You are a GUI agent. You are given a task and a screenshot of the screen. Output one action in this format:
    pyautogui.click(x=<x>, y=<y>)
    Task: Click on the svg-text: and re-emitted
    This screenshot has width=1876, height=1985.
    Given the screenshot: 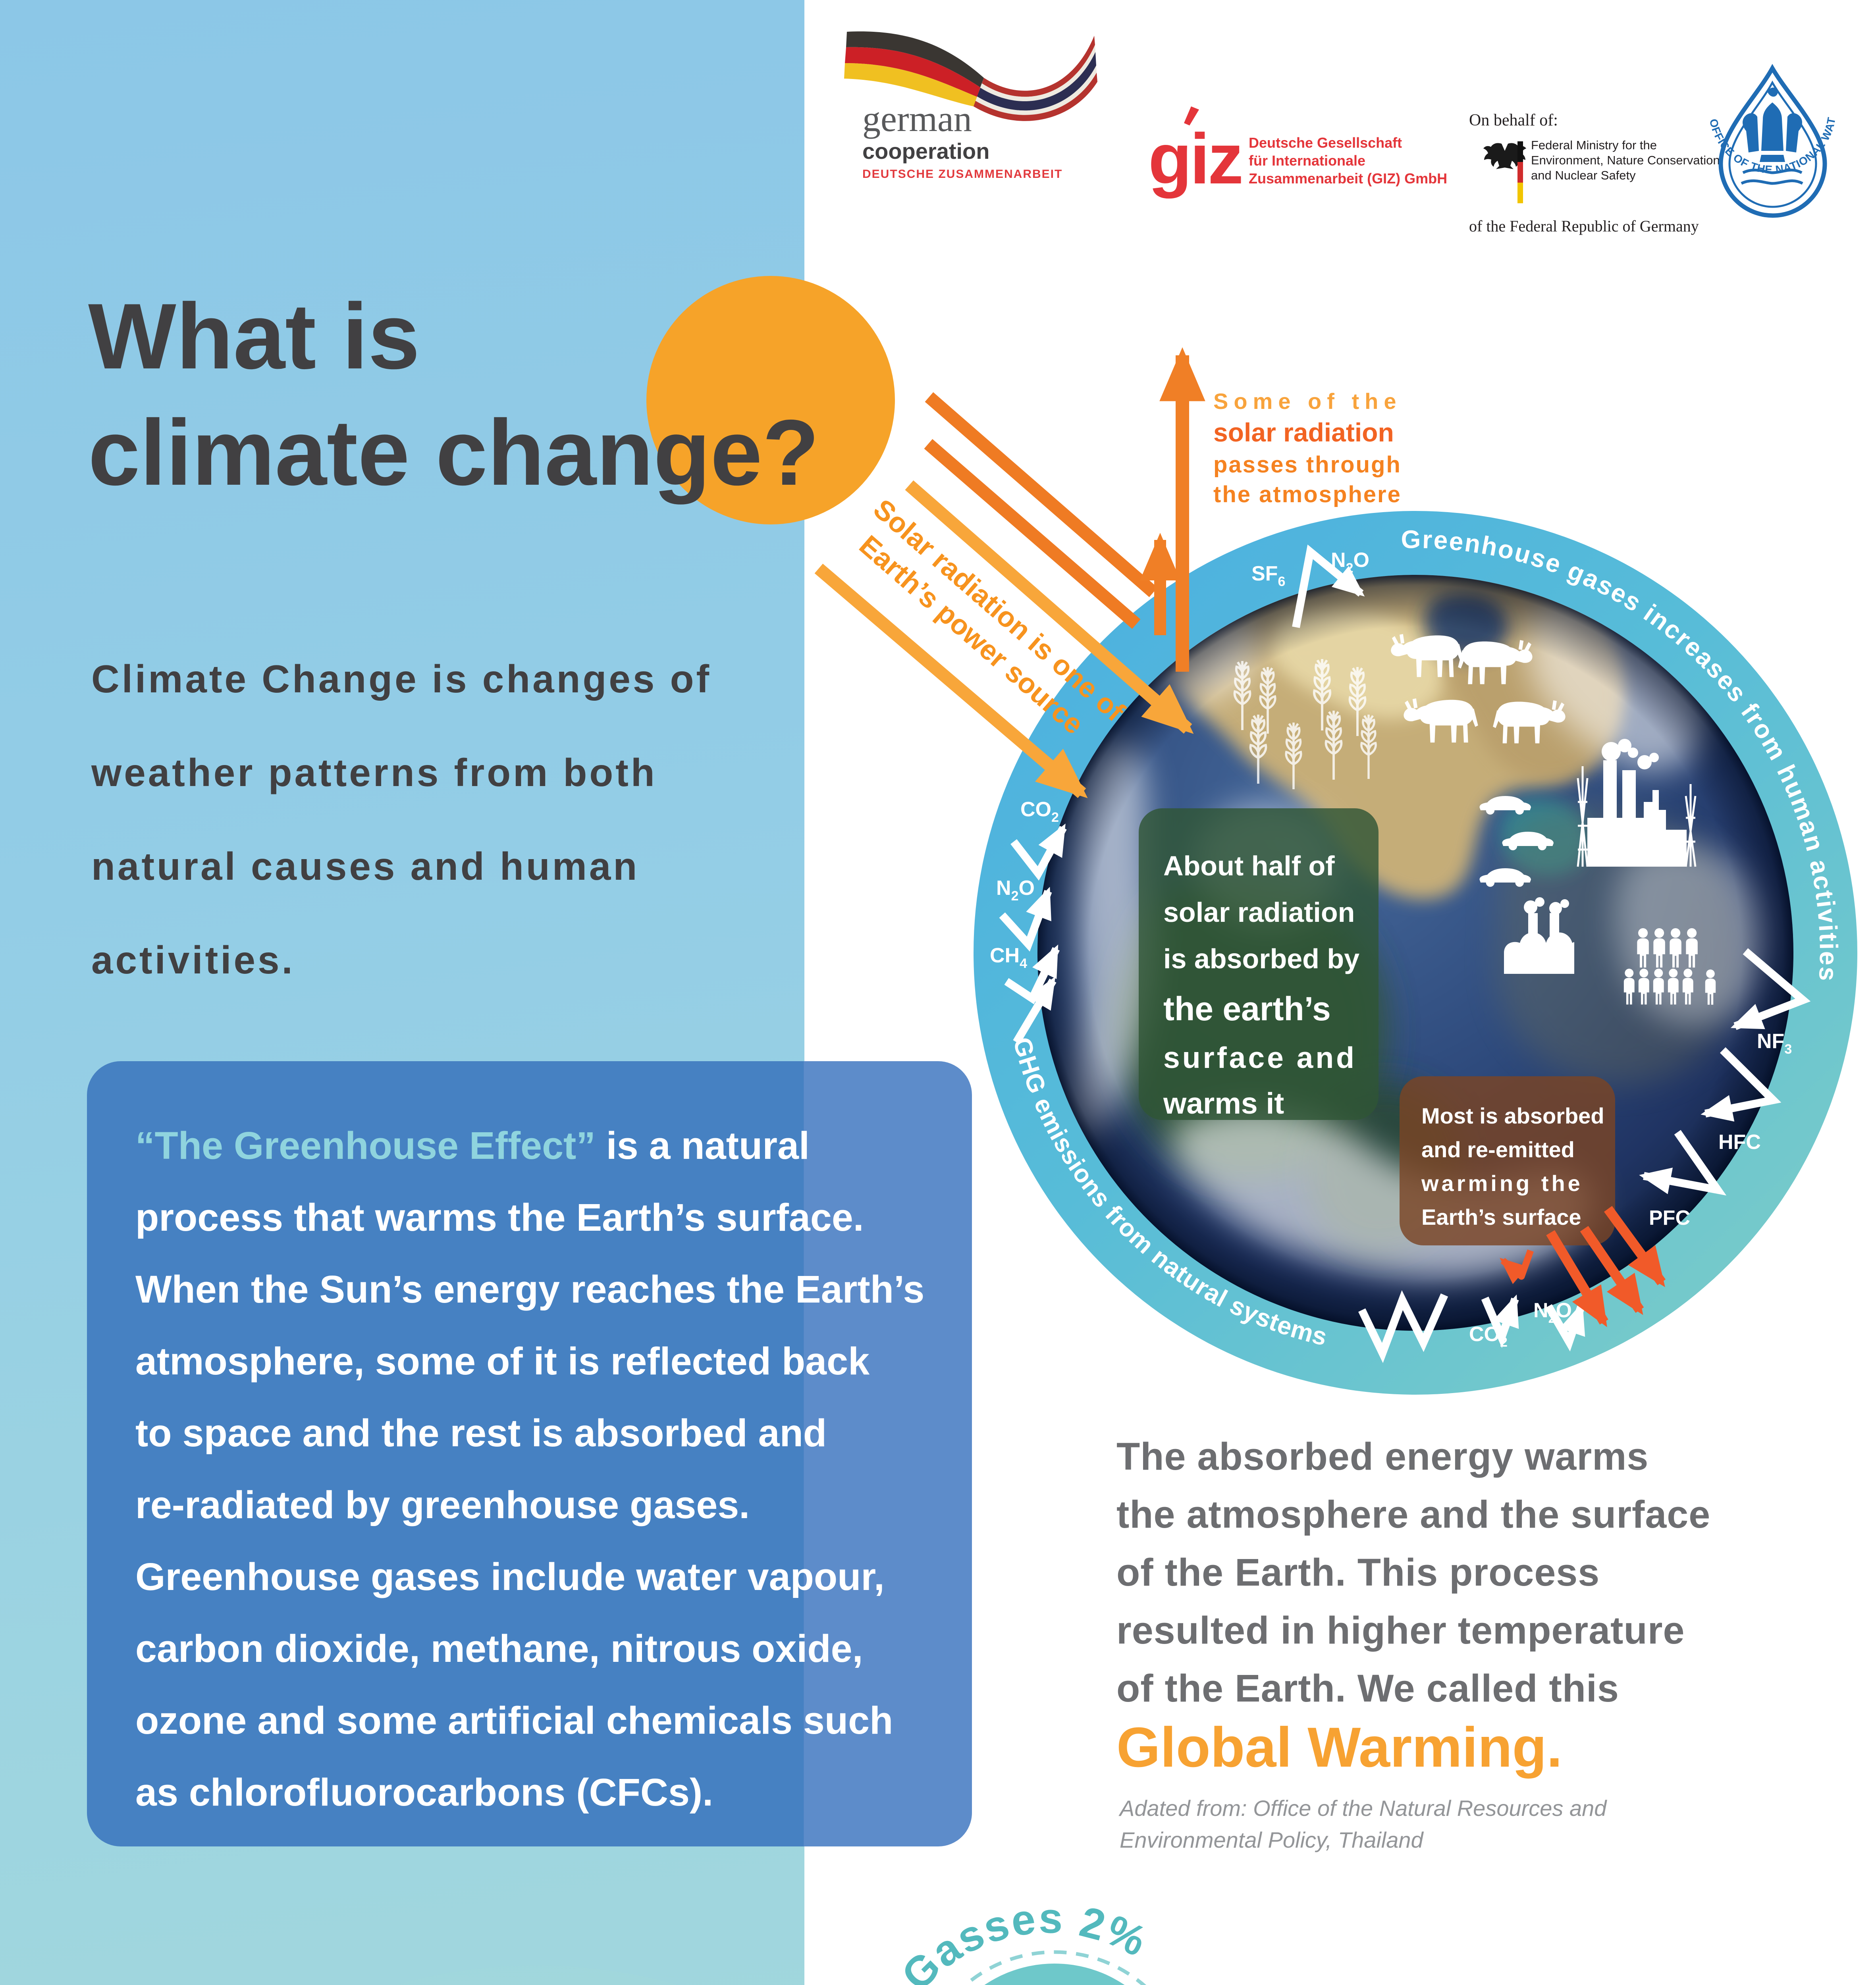 What is the action you would take?
    pyautogui.click(x=1498, y=1149)
    